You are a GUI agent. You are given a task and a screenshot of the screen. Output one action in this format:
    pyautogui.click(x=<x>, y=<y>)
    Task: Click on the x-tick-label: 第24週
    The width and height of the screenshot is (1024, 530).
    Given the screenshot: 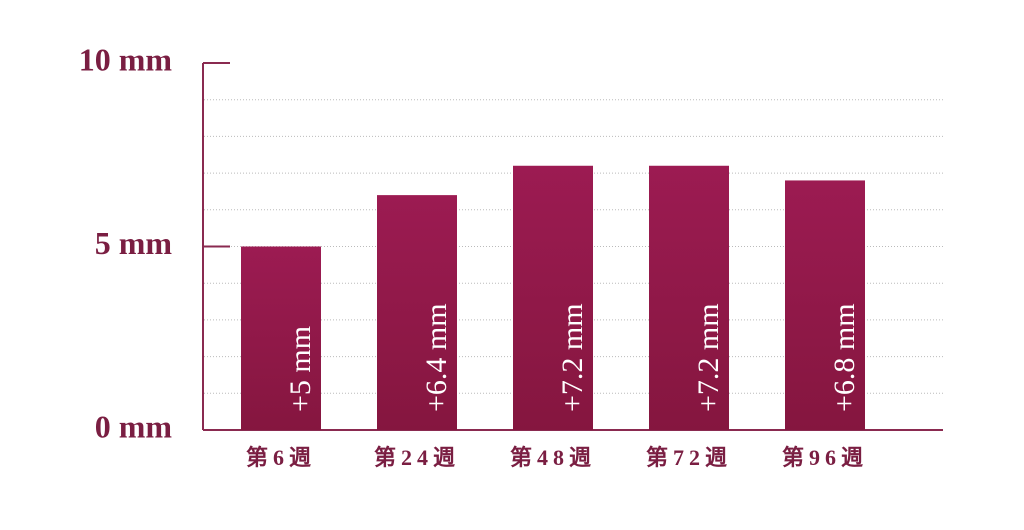 What is the action you would take?
    pyautogui.click(x=417, y=457)
    